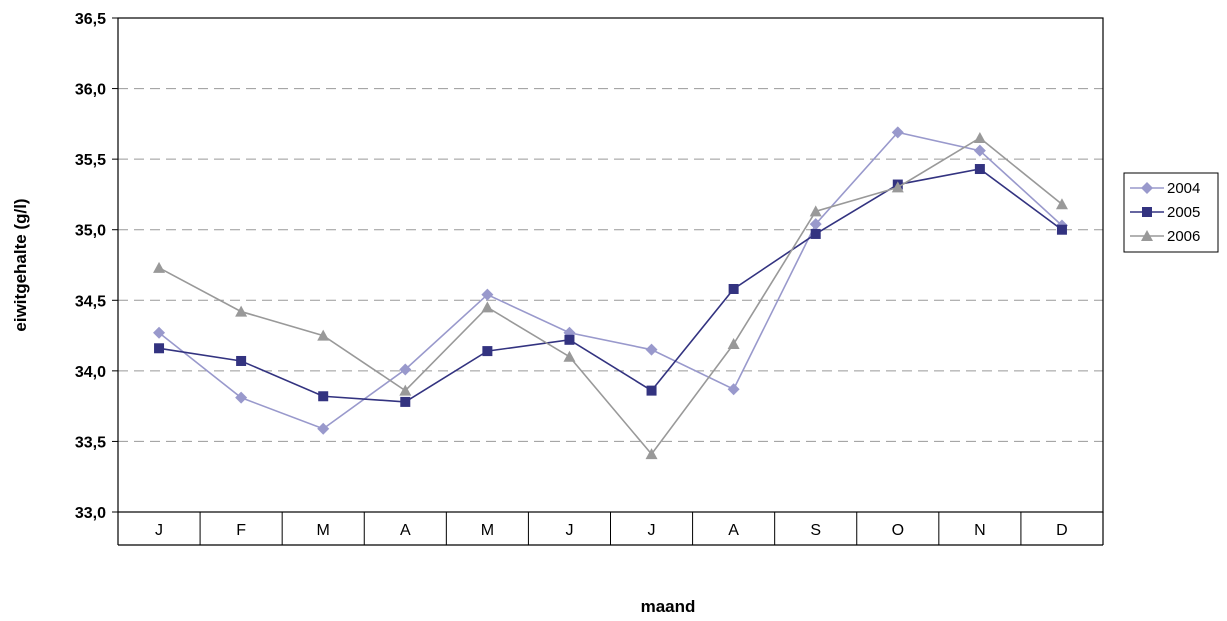 This screenshot has width=1227, height=621. I want to click on legend-item-2004: 2004, so click(1165, 188).